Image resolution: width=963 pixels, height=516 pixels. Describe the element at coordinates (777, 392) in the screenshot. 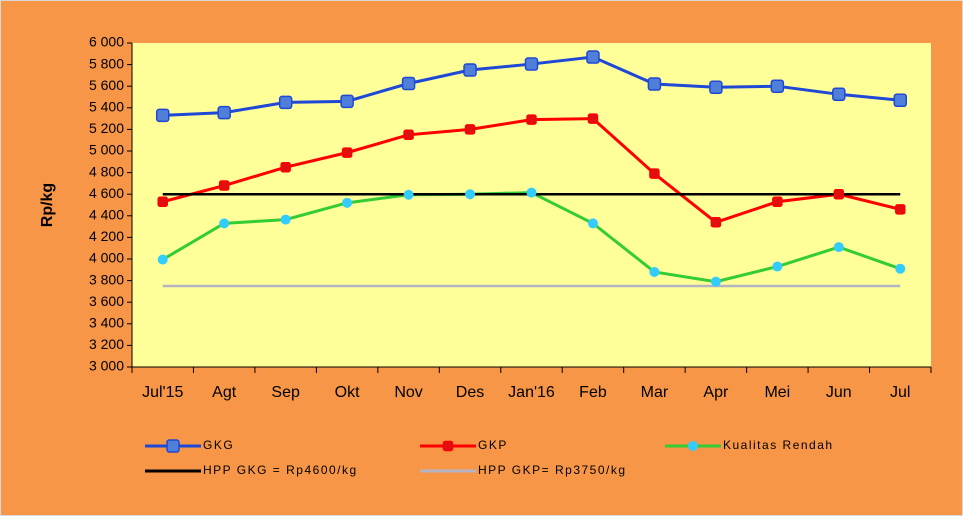

I see `x-tick-label: Mei` at that location.